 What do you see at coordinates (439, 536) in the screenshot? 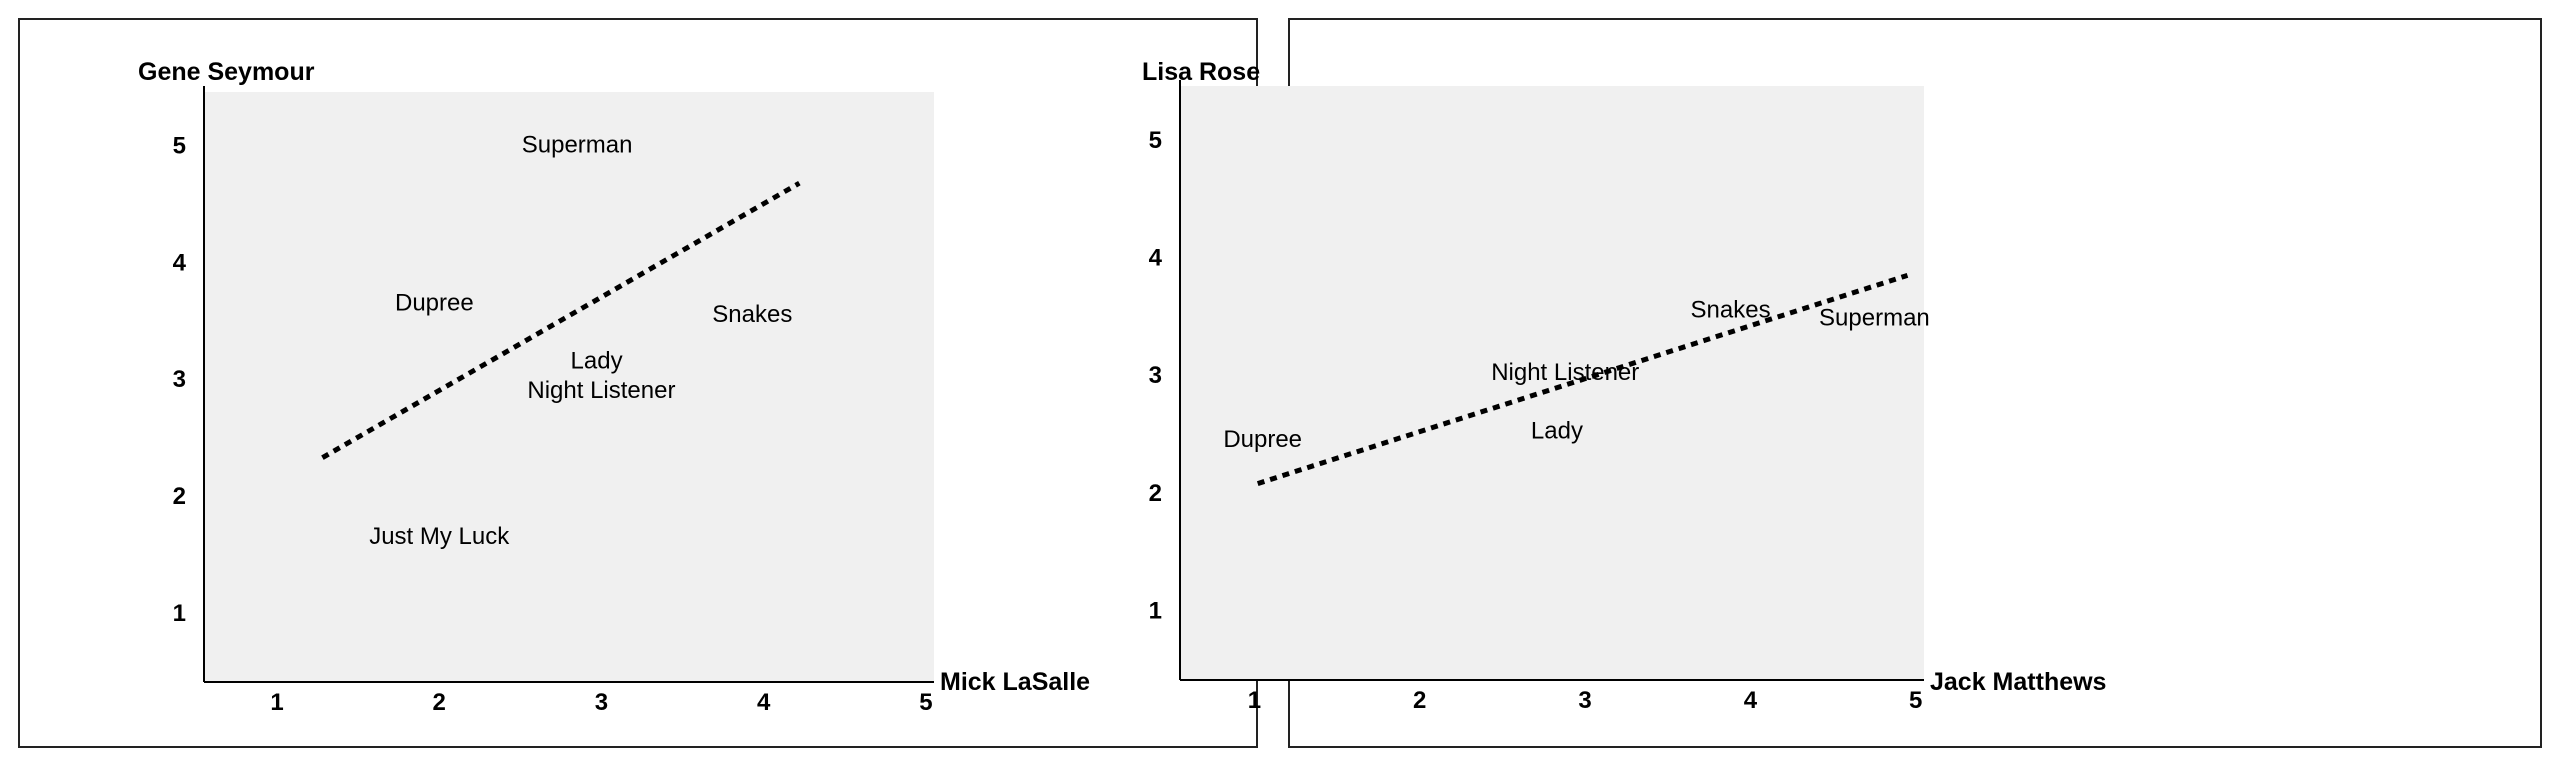
I see `data-point-label: Just My Luck` at bounding box center [439, 536].